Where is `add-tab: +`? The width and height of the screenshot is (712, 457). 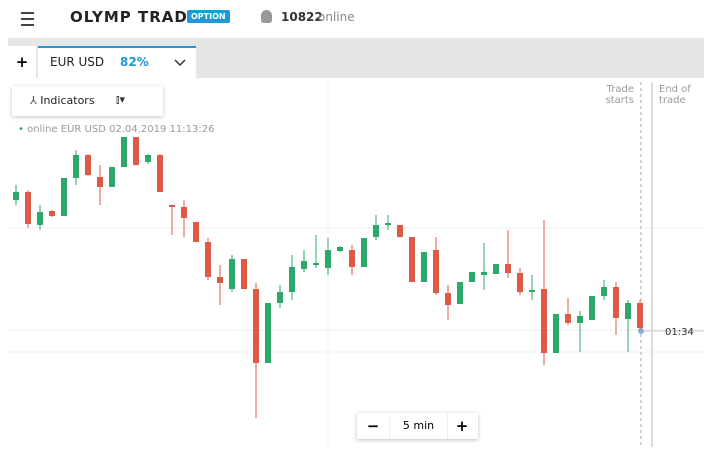 add-tab: + is located at coordinates (22, 62).